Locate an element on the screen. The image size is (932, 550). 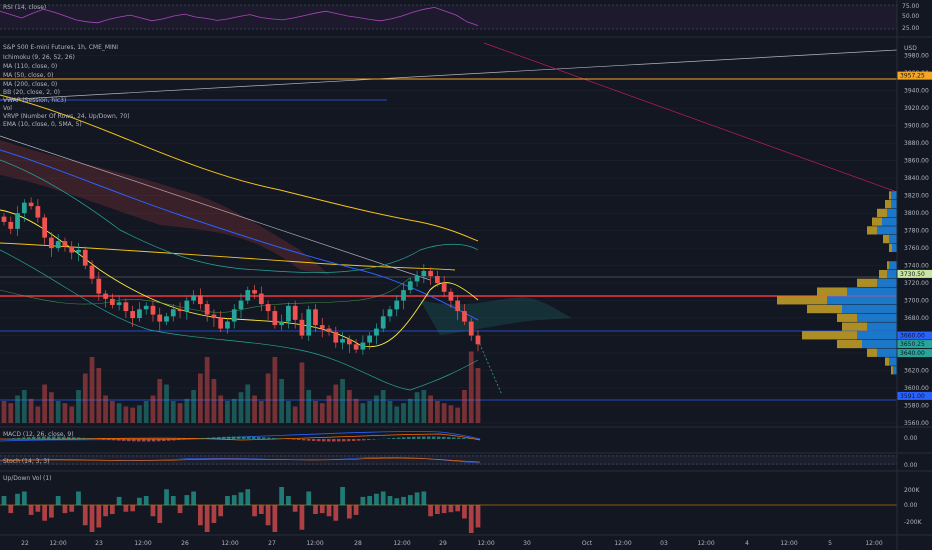
time-tick: 26 is located at coordinates (185, 543).